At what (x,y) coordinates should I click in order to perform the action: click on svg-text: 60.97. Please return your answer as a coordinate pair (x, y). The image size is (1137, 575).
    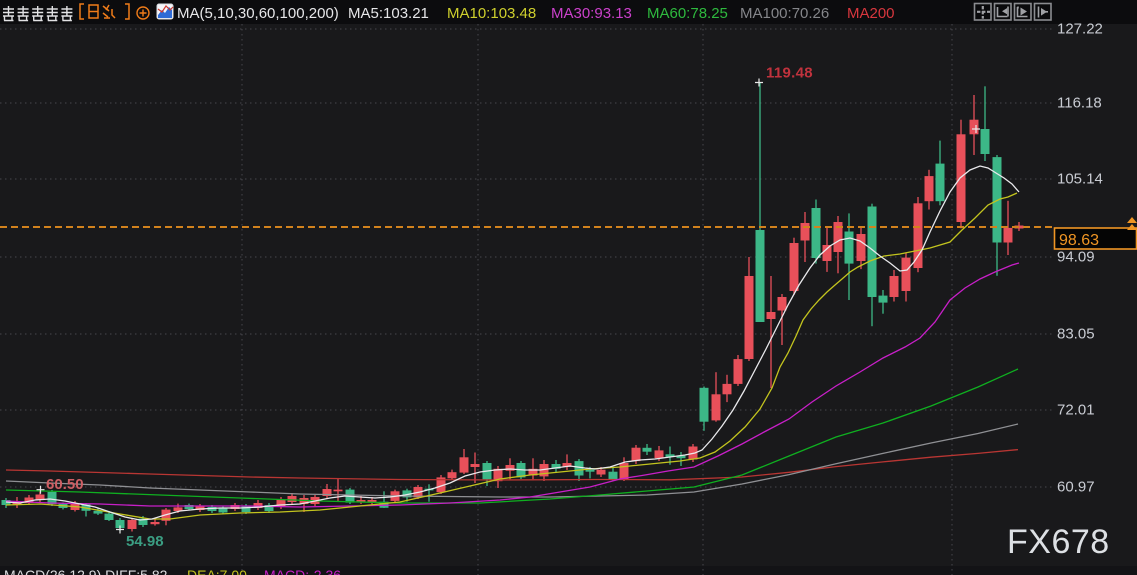
    Looking at the image, I should click on (1076, 487).